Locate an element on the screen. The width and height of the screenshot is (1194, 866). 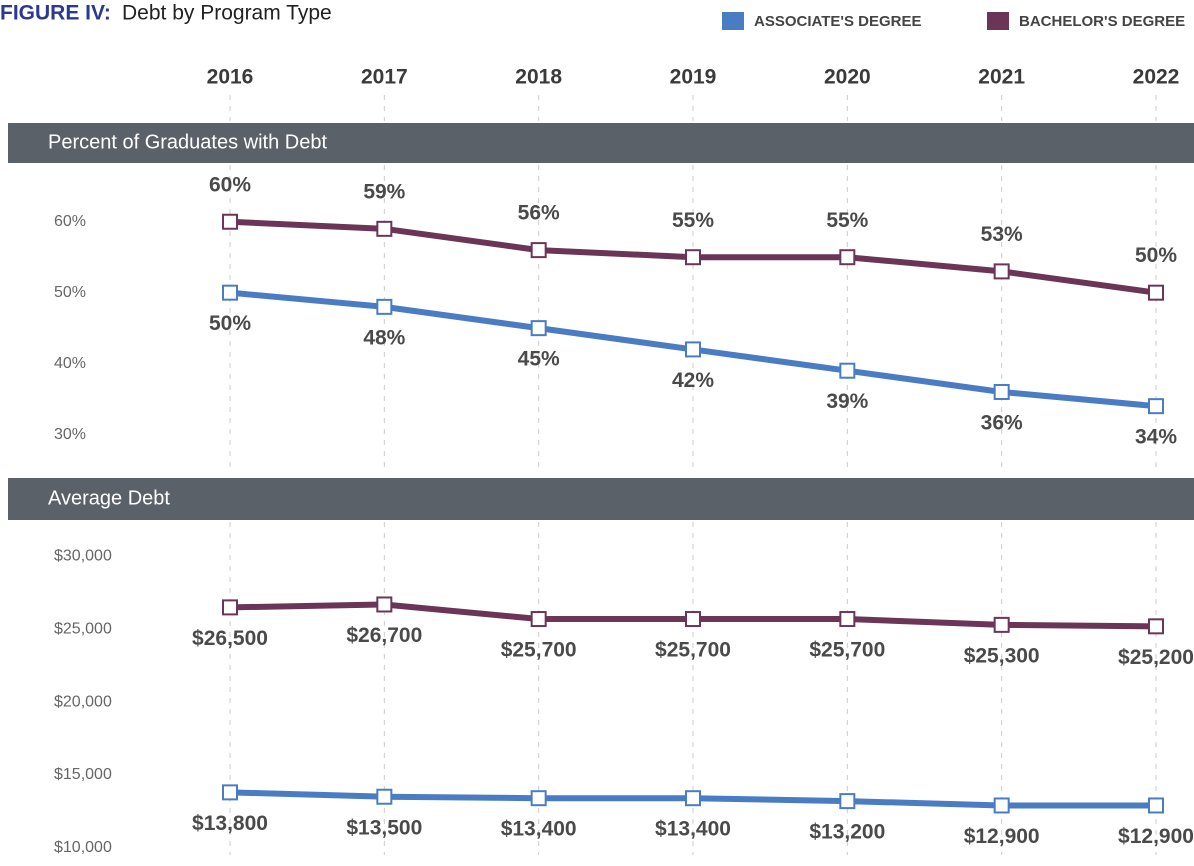
data-label: $26,700 is located at coordinates (384, 635).